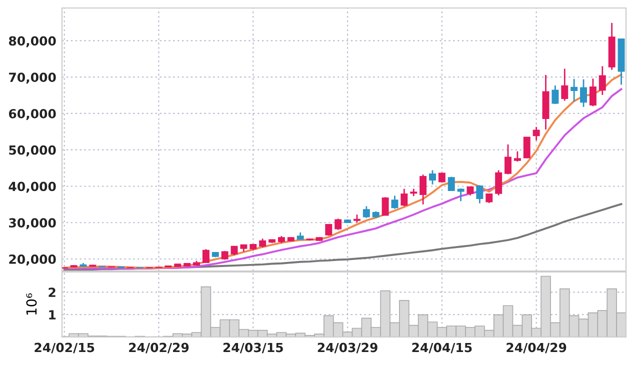  I want to click on y-tick-label: 80,000, so click(32, 42).